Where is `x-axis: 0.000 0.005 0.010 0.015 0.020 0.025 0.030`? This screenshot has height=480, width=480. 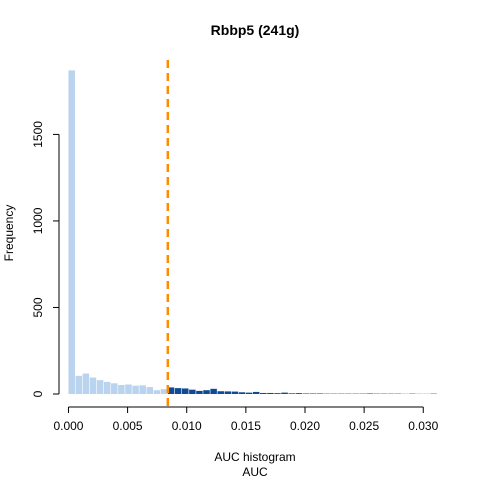
x-axis: 0.000 0.005 0.010 0.015 0.020 0.025 0.030 is located at coordinates (246, 419).